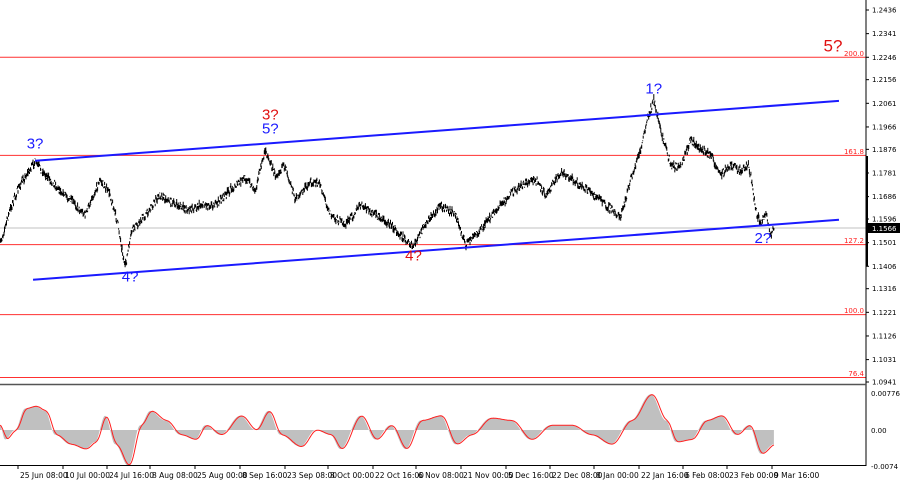  I want to click on time-tick-label: 22 Oct 16:00, so click(399, 475).